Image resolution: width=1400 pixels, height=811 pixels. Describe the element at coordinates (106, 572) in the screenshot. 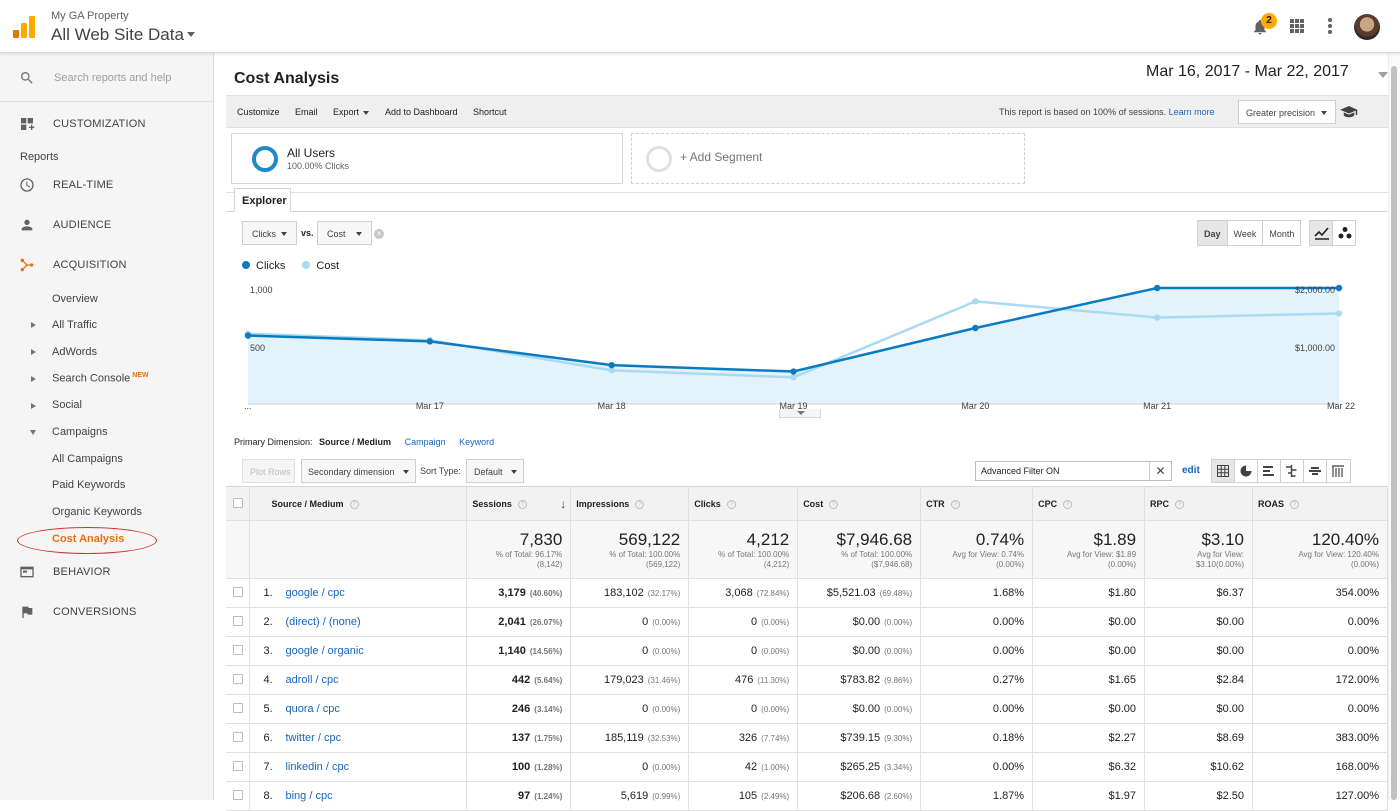

I see `sidebar-item-behavior: BEHAVIOR` at that location.